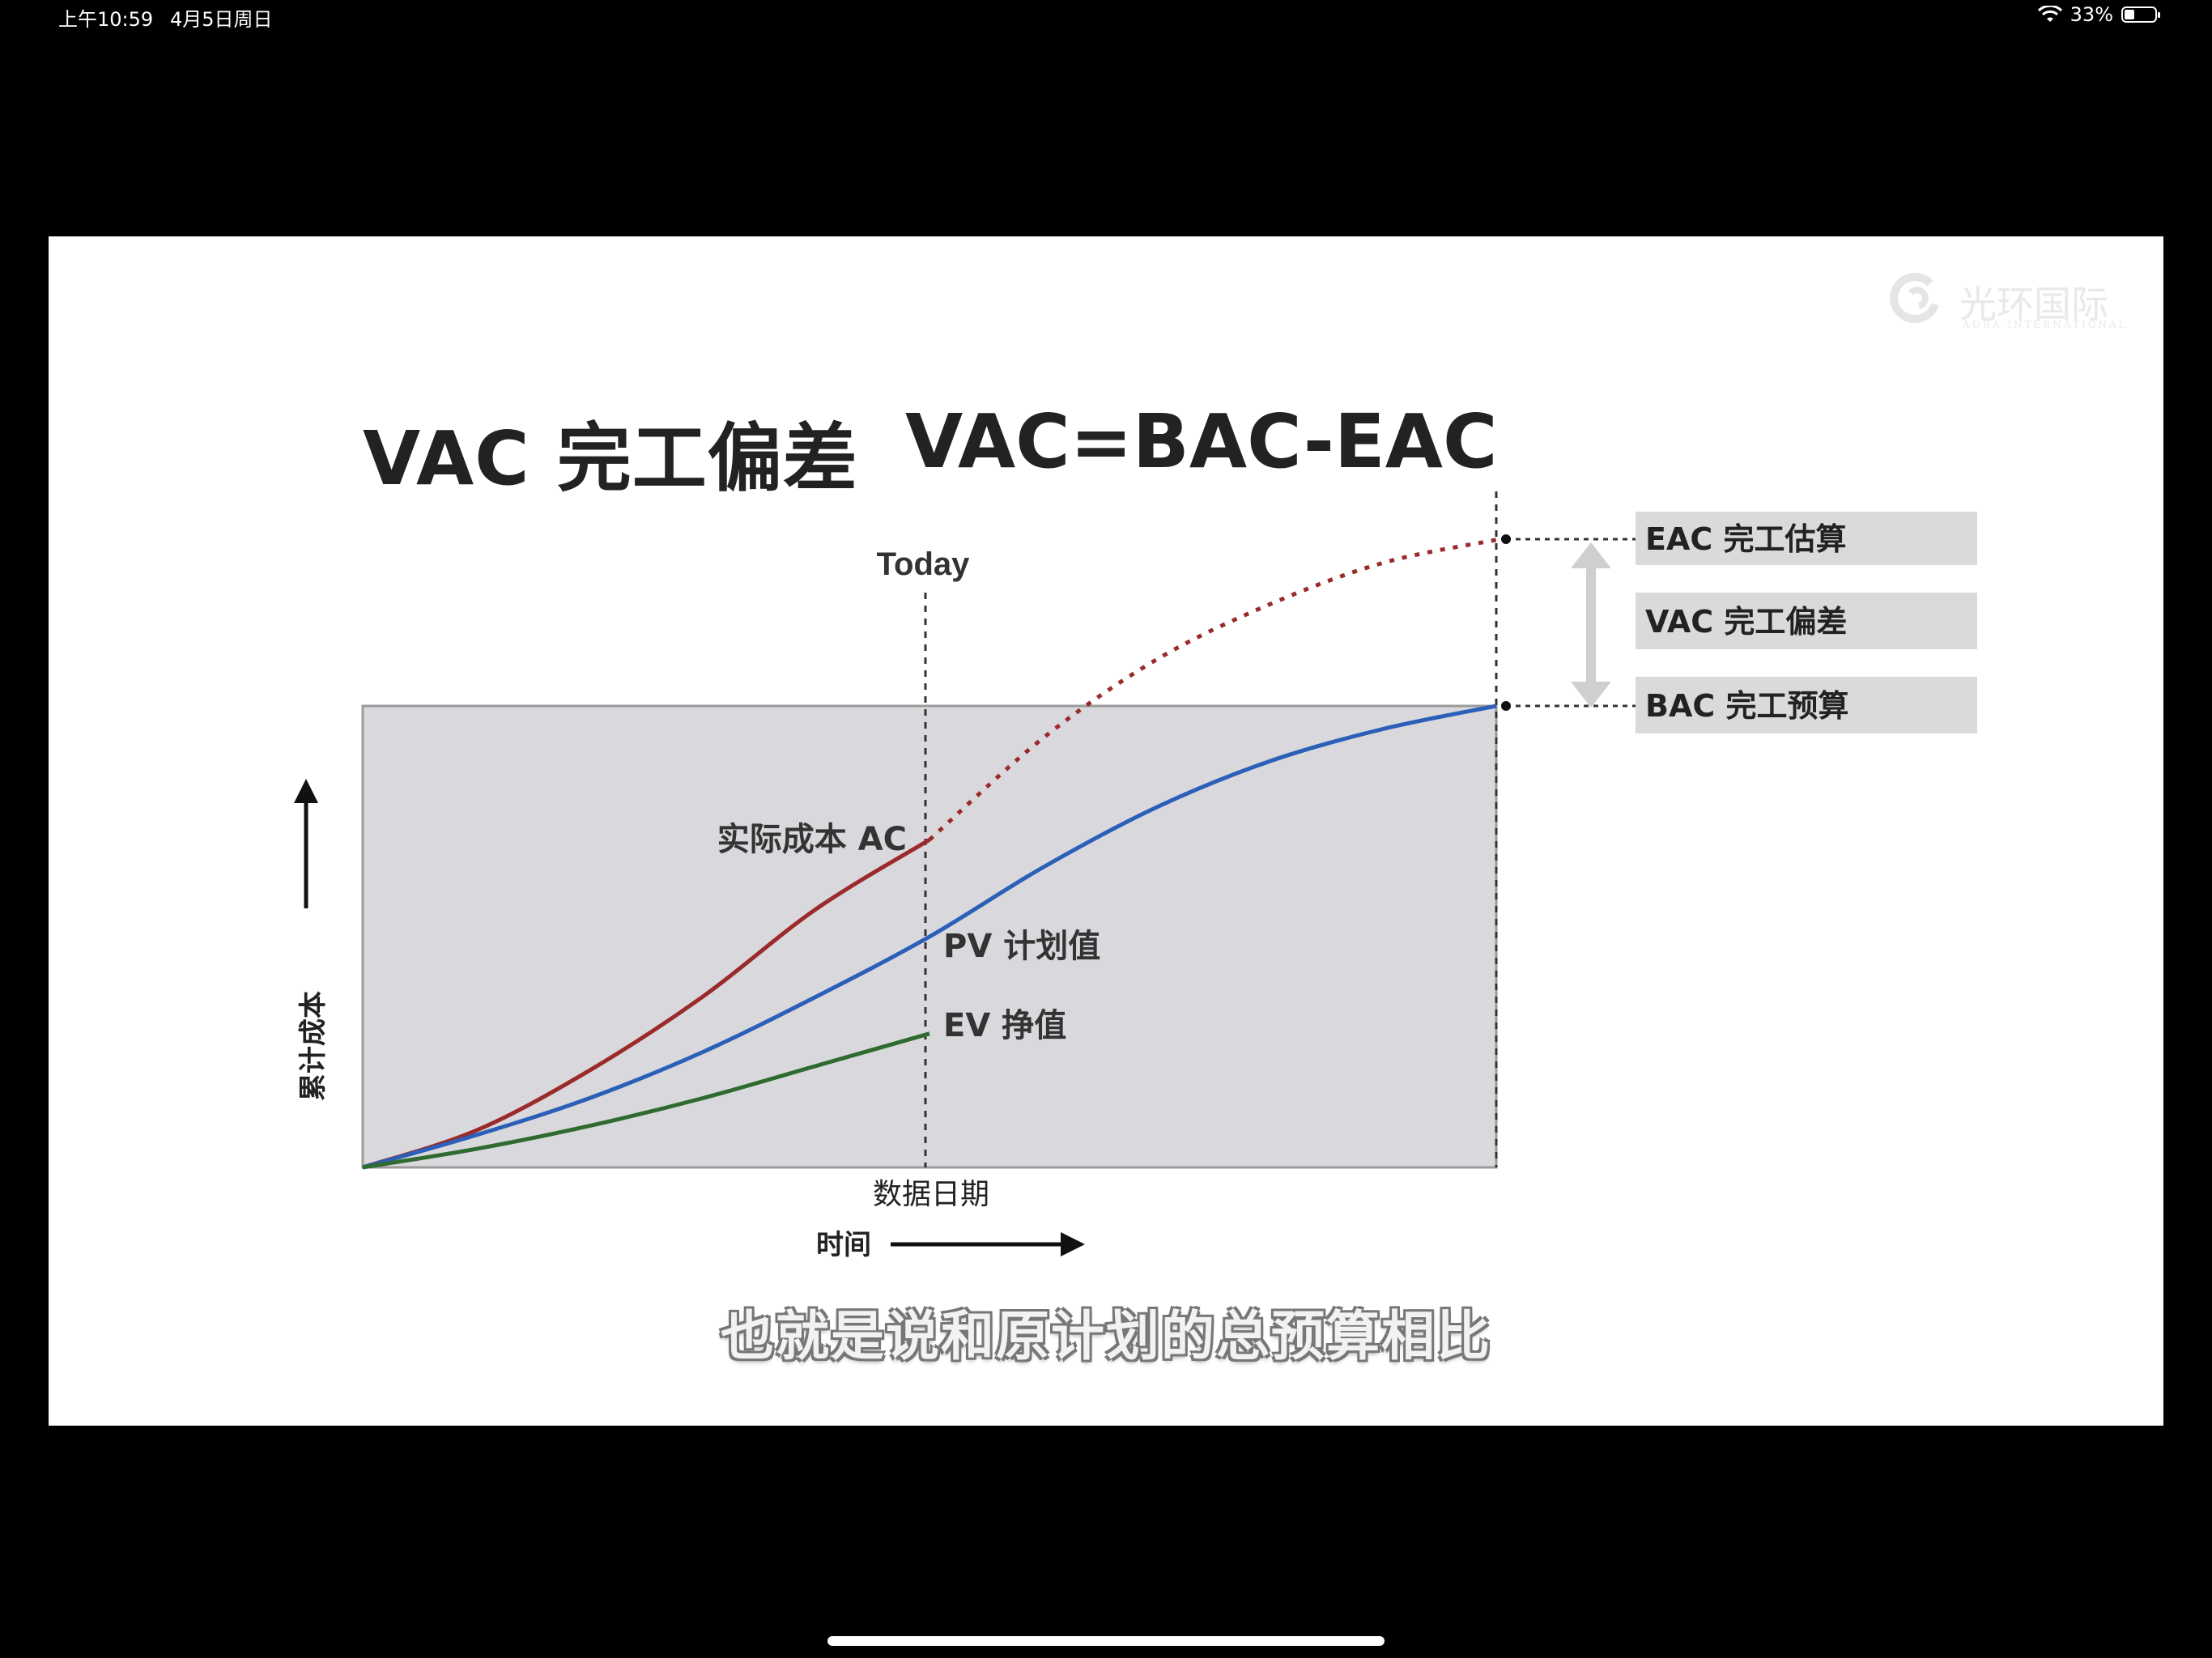 This screenshot has width=2212, height=1658. What do you see at coordinates (2046, 324) in the screenshot?
I see `watermark-subtext: AURA INTERNATIONAL` at bounding box center [2046, 324].